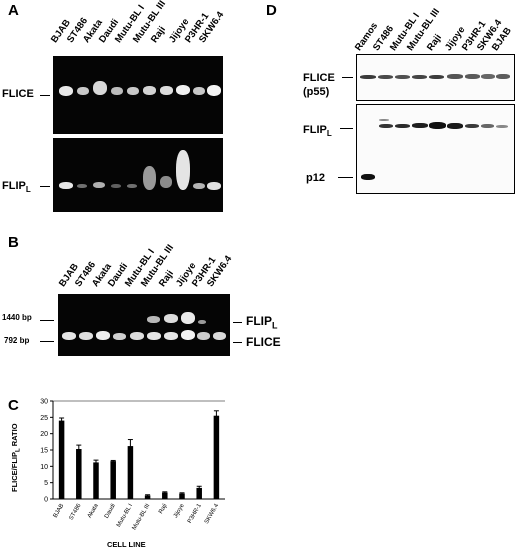 This screenshot has height=551, width=520. I want to click on size-label-792: 792 bp, so click(17, 340).